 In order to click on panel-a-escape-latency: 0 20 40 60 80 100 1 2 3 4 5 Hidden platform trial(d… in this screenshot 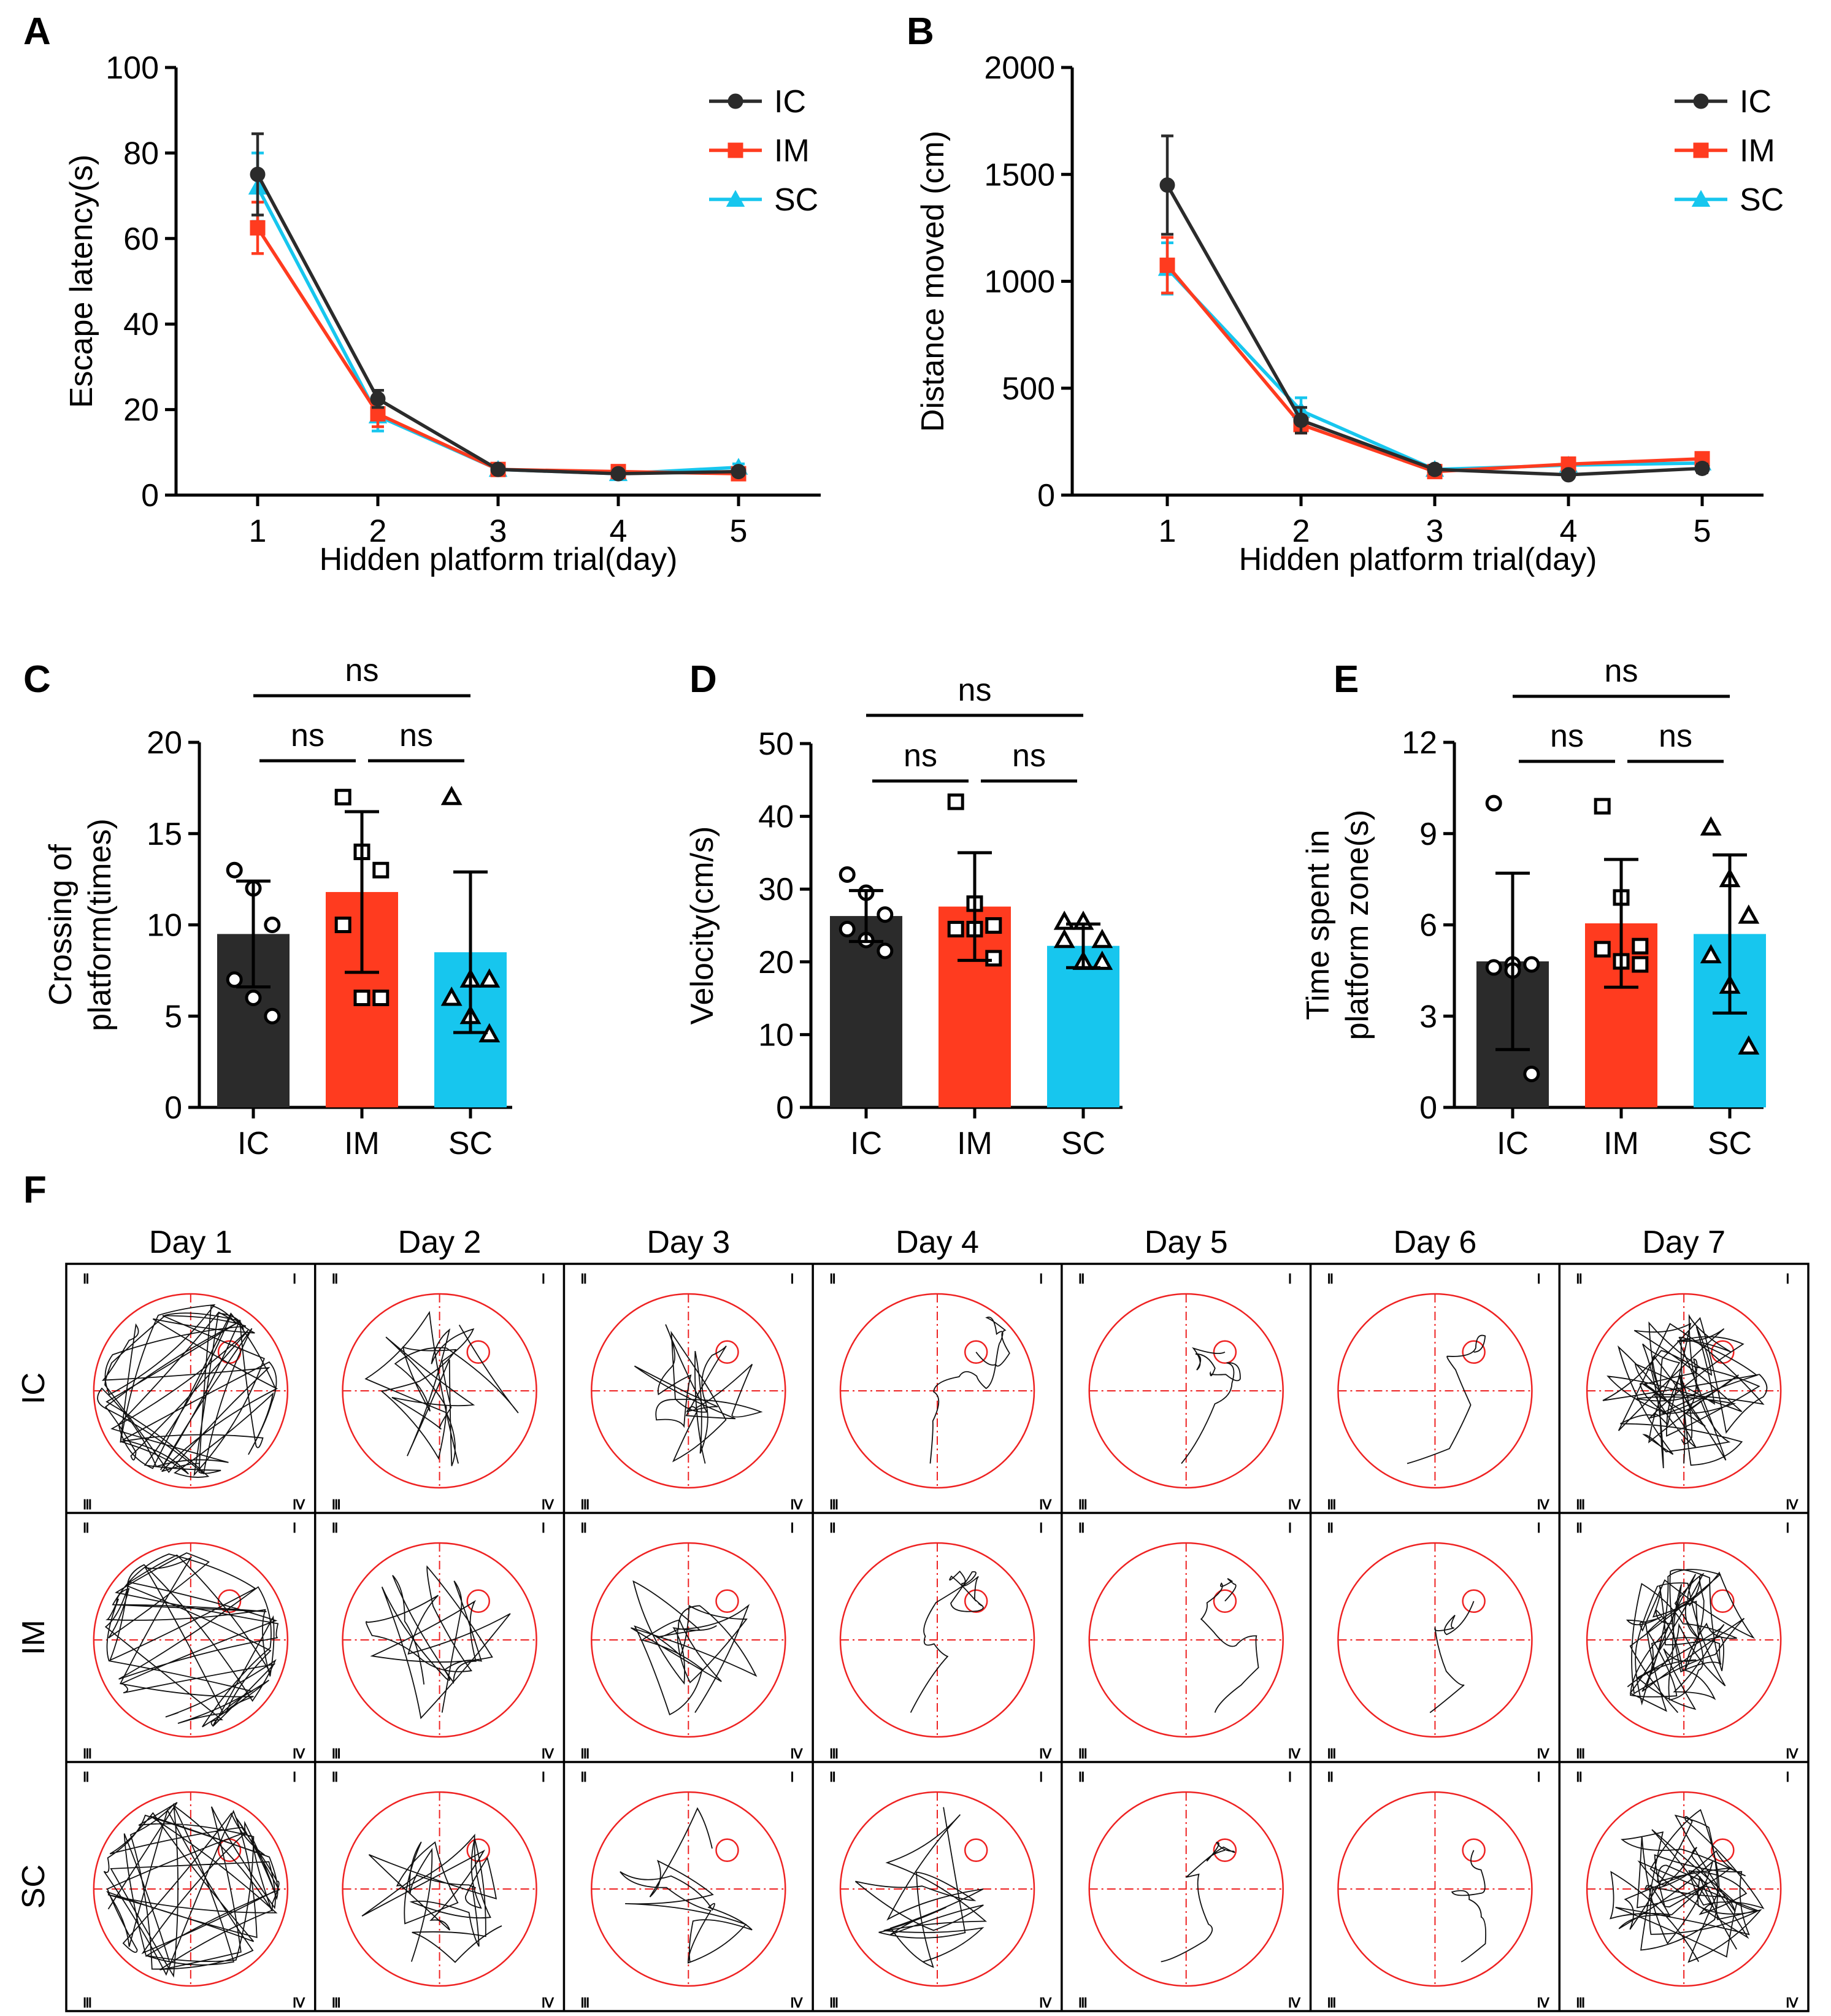, I will do `click(442, 313)`.